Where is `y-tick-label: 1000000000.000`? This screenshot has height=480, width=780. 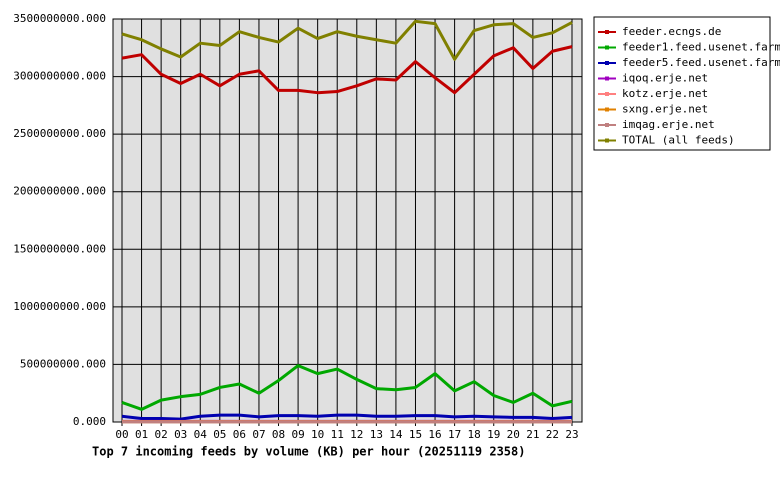 y-tick-label: 1000000000.000 is located at coordinates (59, 306).